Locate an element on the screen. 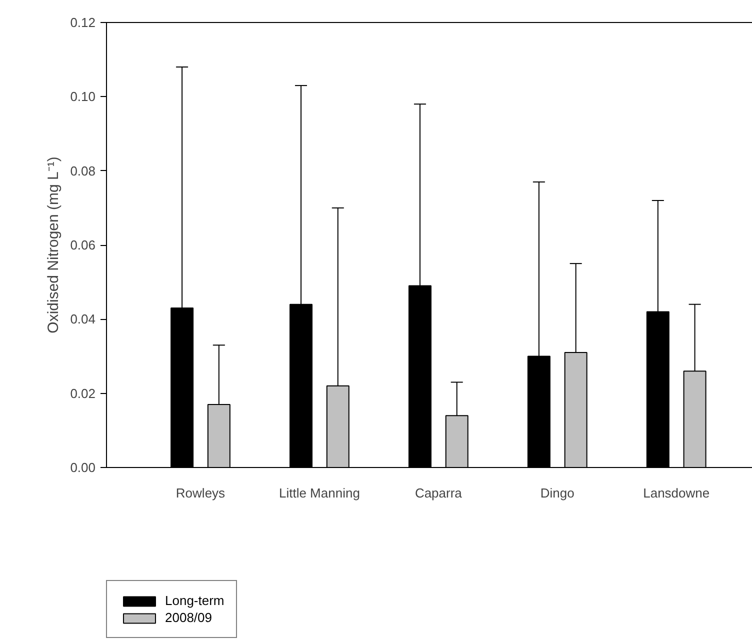  y-tick-label: 0.02 is located at coordinates (83, 393).